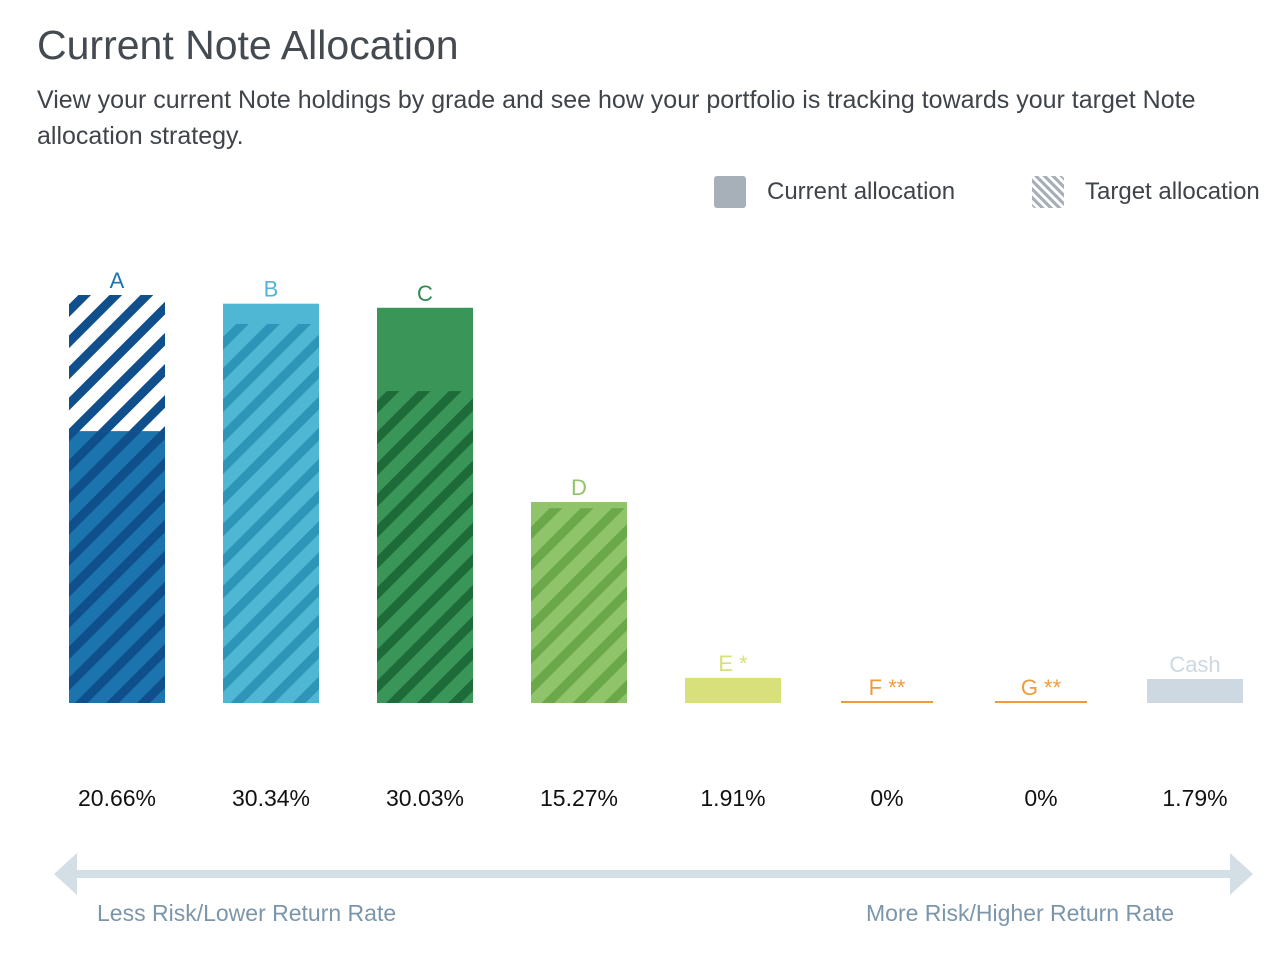  Describe the element at coordinates (117, 280) in the screenshot. I see `category-label-0: A` at that location.